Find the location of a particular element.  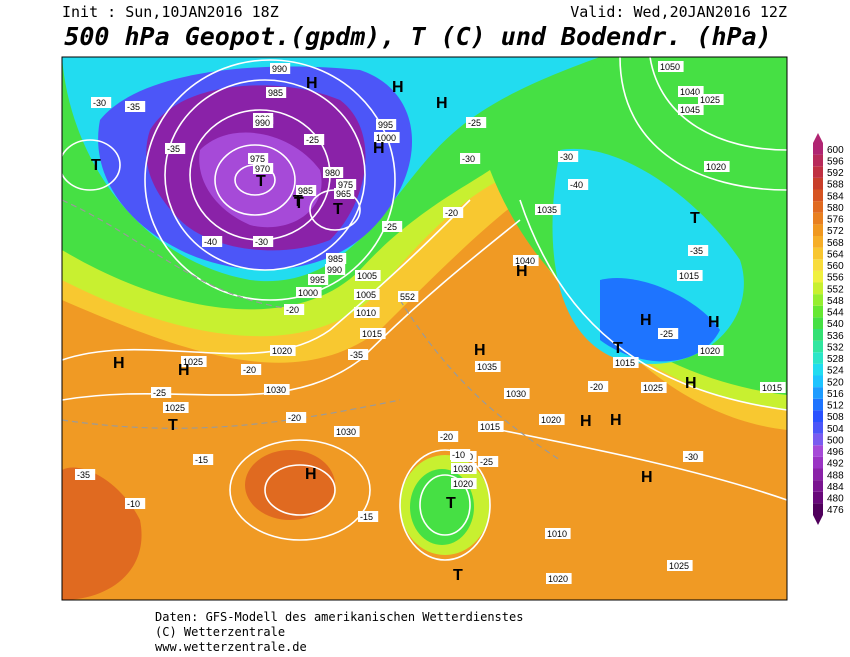

colorbar-label: 552 is located at coordinates (835, 289).